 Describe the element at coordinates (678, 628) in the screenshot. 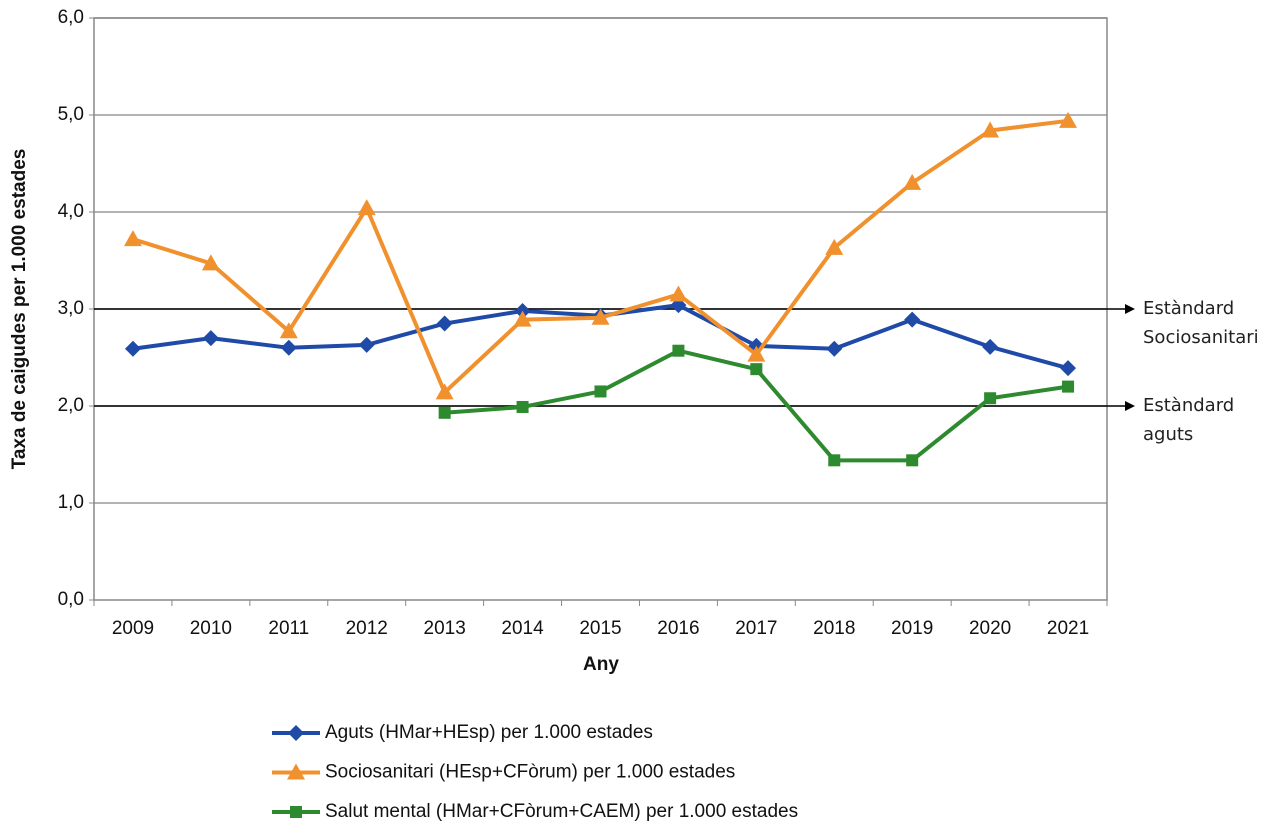

I see `x-tick-label: 2016` at that location.